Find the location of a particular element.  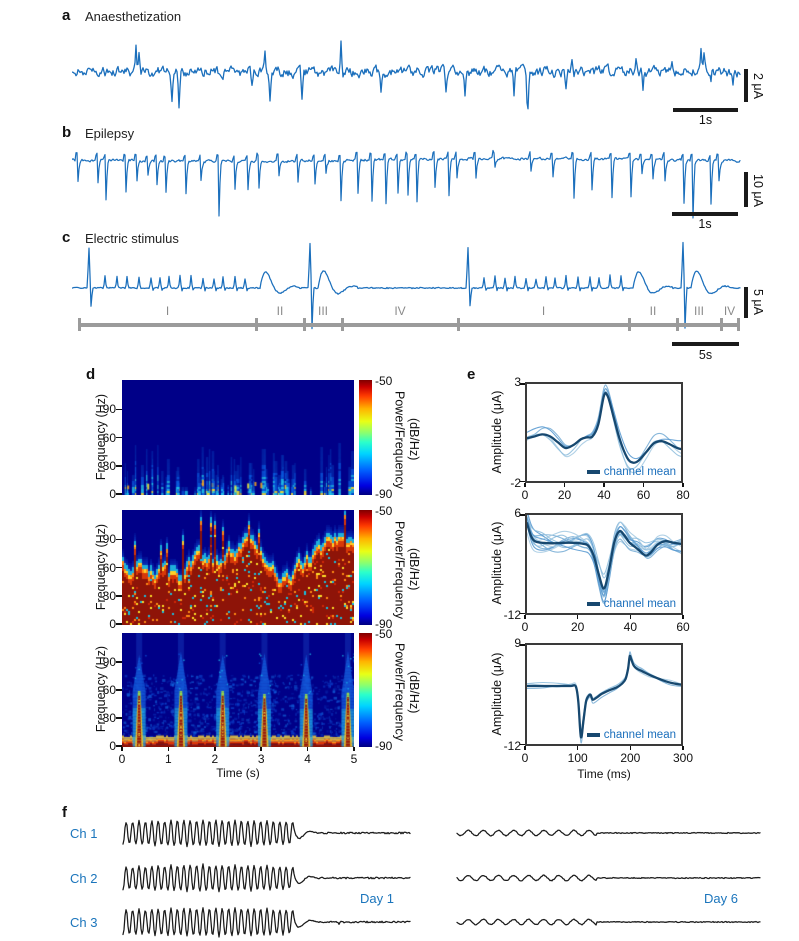

panel-b-hscale-label: 1s is located at coordinates (705, 224).